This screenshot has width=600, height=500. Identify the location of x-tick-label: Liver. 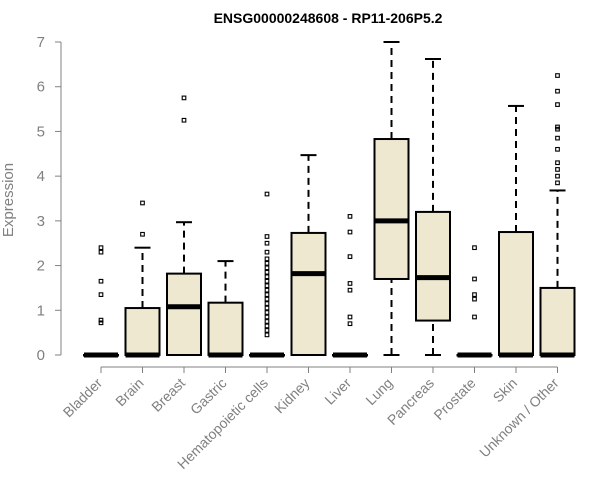
(337, 391).